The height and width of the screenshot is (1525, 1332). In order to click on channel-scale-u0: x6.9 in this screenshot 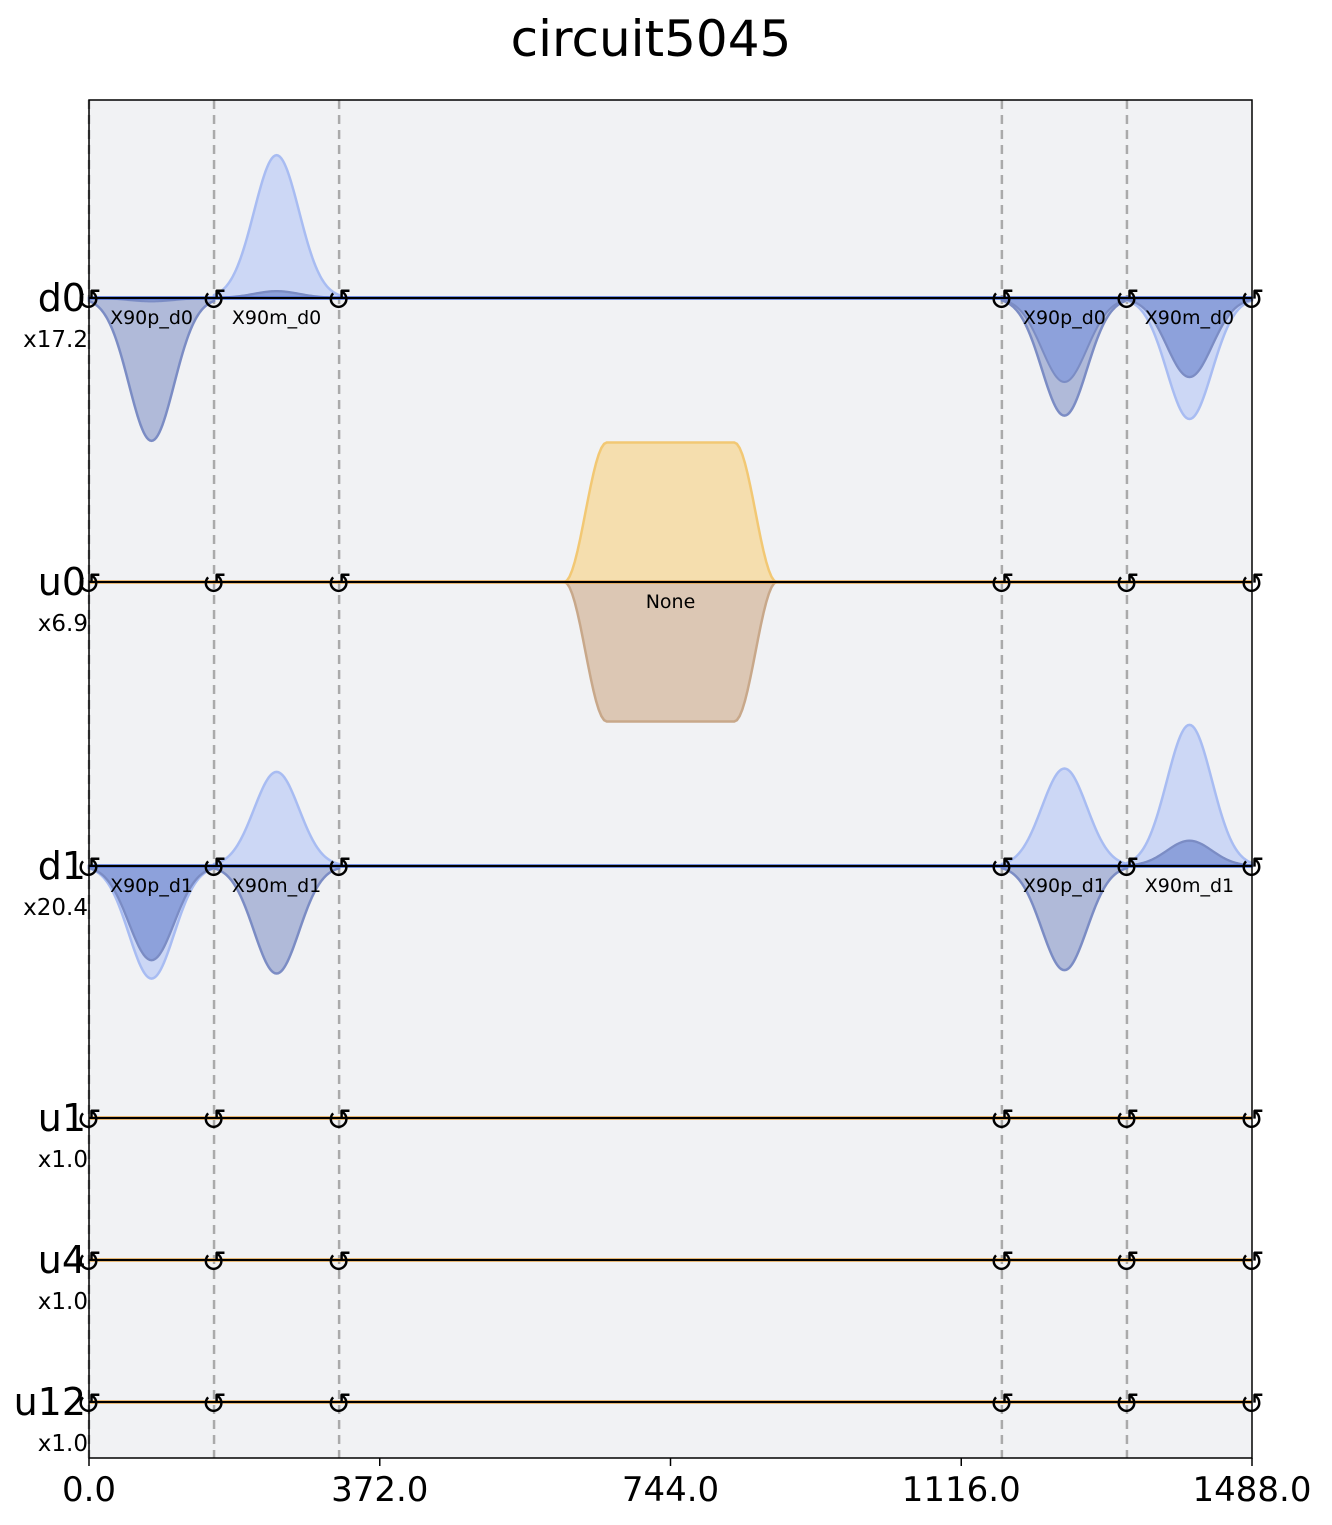, I will do `click(63, 624)`.